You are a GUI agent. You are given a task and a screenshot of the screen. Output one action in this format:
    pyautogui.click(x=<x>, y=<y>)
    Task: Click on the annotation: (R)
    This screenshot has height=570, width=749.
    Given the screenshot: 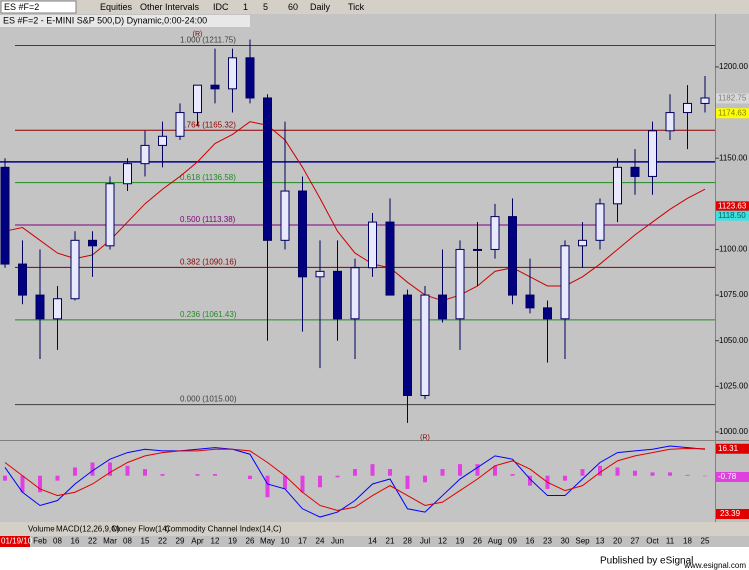 What is the action you would take?
    pyautogui.click(x=425, y=437)
    